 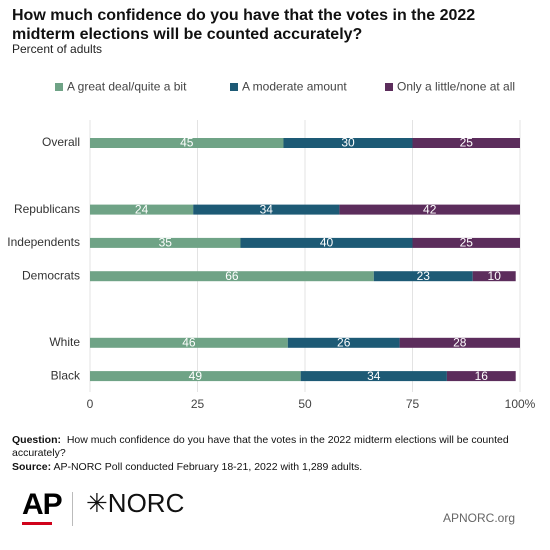 What do you see at coordinates (456, 87) in the screenshot?
I see `legend-label: Only a little/none at all` at bounding box center [456, 87].